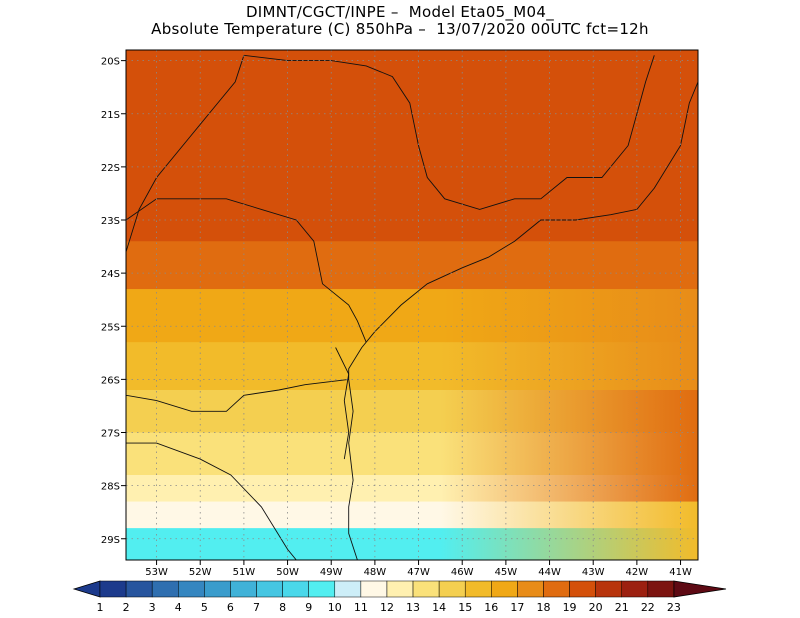  Describe the element at coordinates (549, 572) in the screenshot. I see `lon-tick-label: 44W` at that location.